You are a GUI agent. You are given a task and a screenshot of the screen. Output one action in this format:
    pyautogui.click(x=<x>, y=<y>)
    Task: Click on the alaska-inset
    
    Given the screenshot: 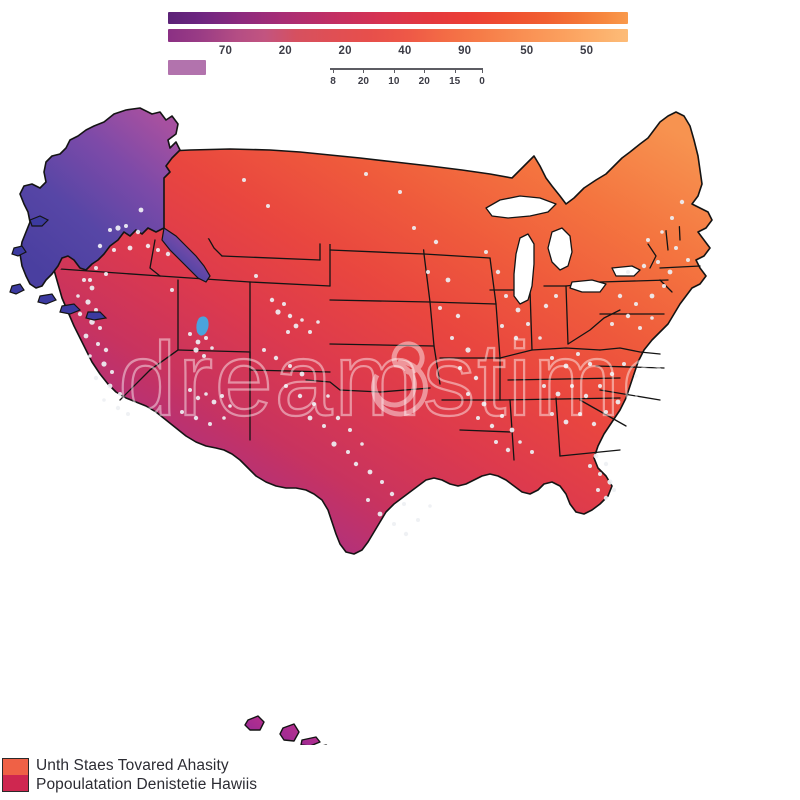 What is the action you would take?
    pyautogui.click(x=110, y=214)
    